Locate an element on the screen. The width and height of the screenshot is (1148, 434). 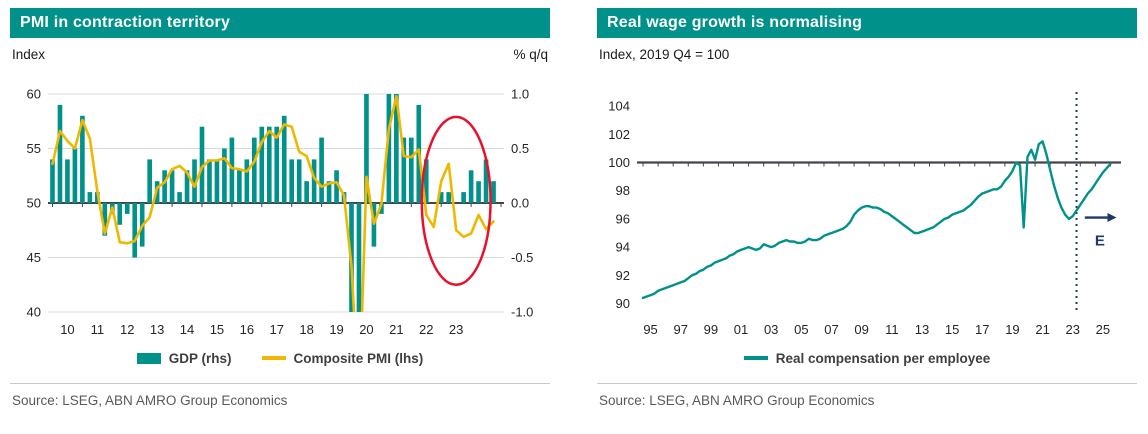
svg-text: 12 is located at coordinates (127, 329).